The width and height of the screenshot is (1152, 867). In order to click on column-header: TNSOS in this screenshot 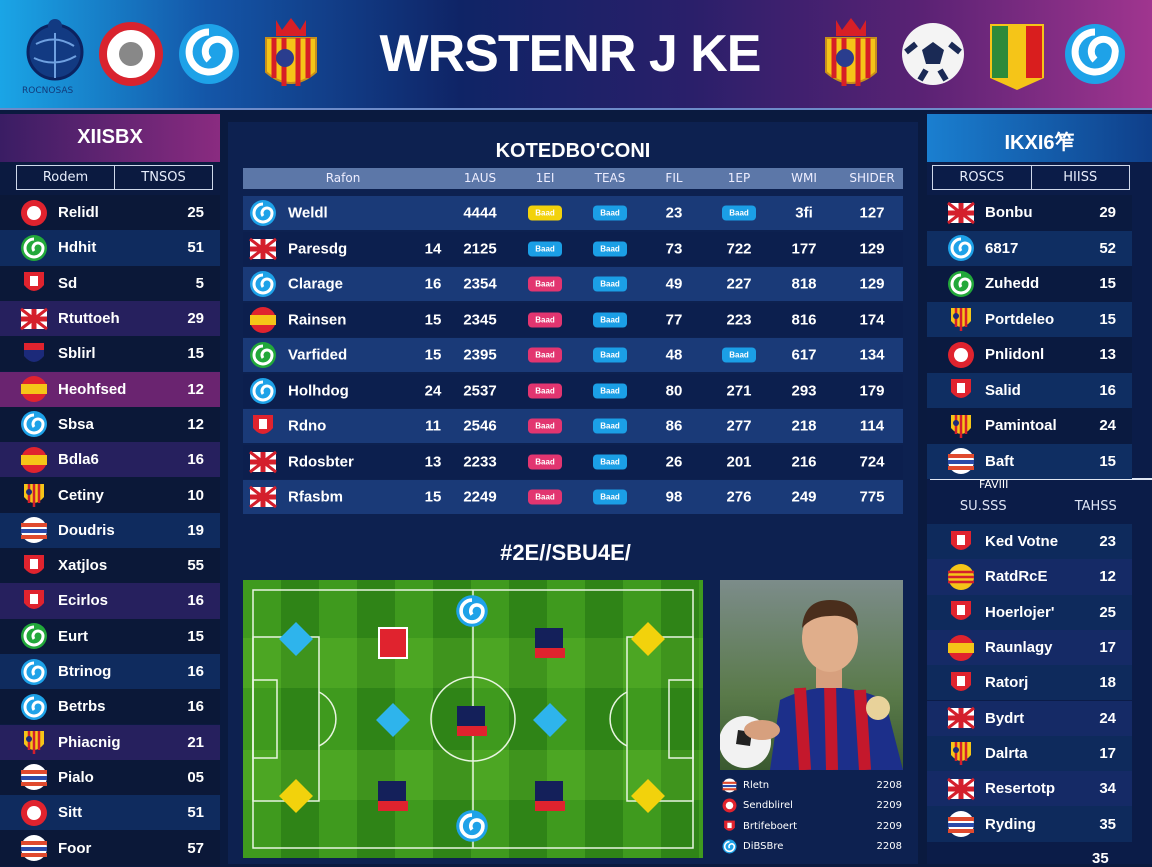, I will do `click(163, 177)`.